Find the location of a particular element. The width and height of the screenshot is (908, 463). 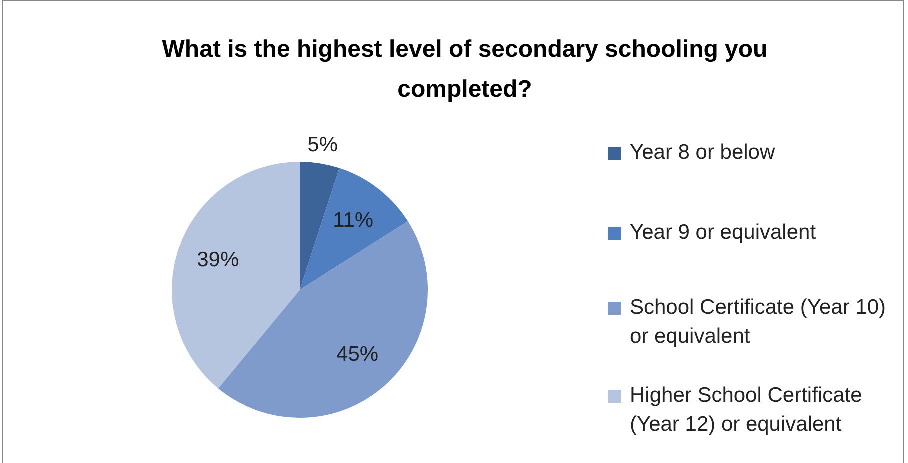

data-label: 45% is located at coordinates (357, 354).